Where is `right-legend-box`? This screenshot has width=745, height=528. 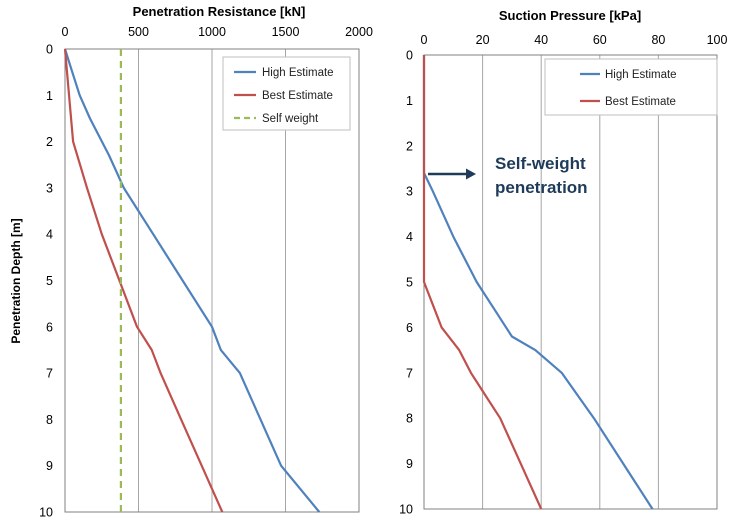
right-legend-box is located at coordinates (631, 87).